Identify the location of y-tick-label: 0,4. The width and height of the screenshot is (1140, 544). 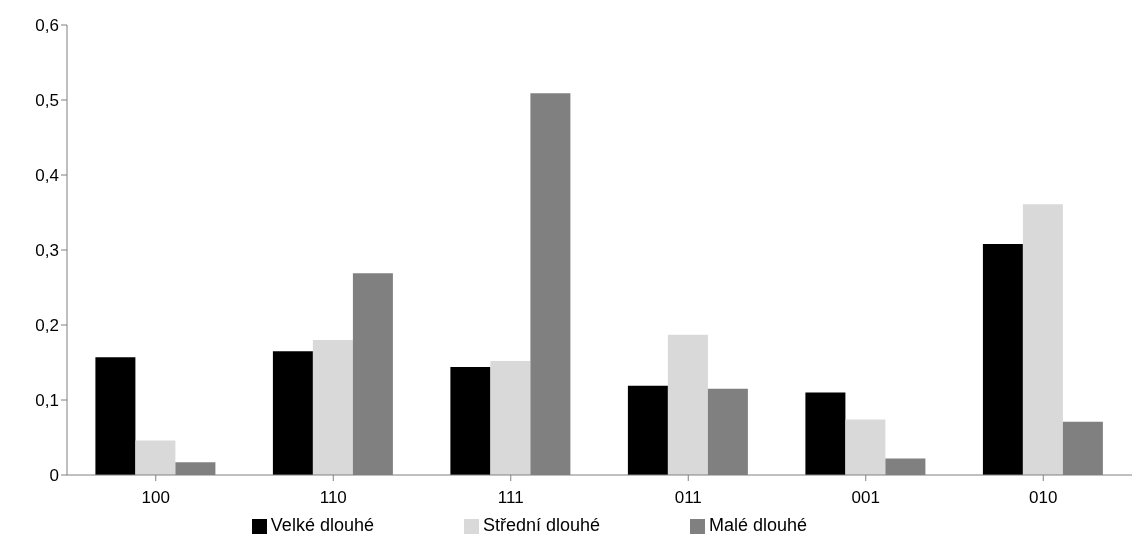
(47, 176).